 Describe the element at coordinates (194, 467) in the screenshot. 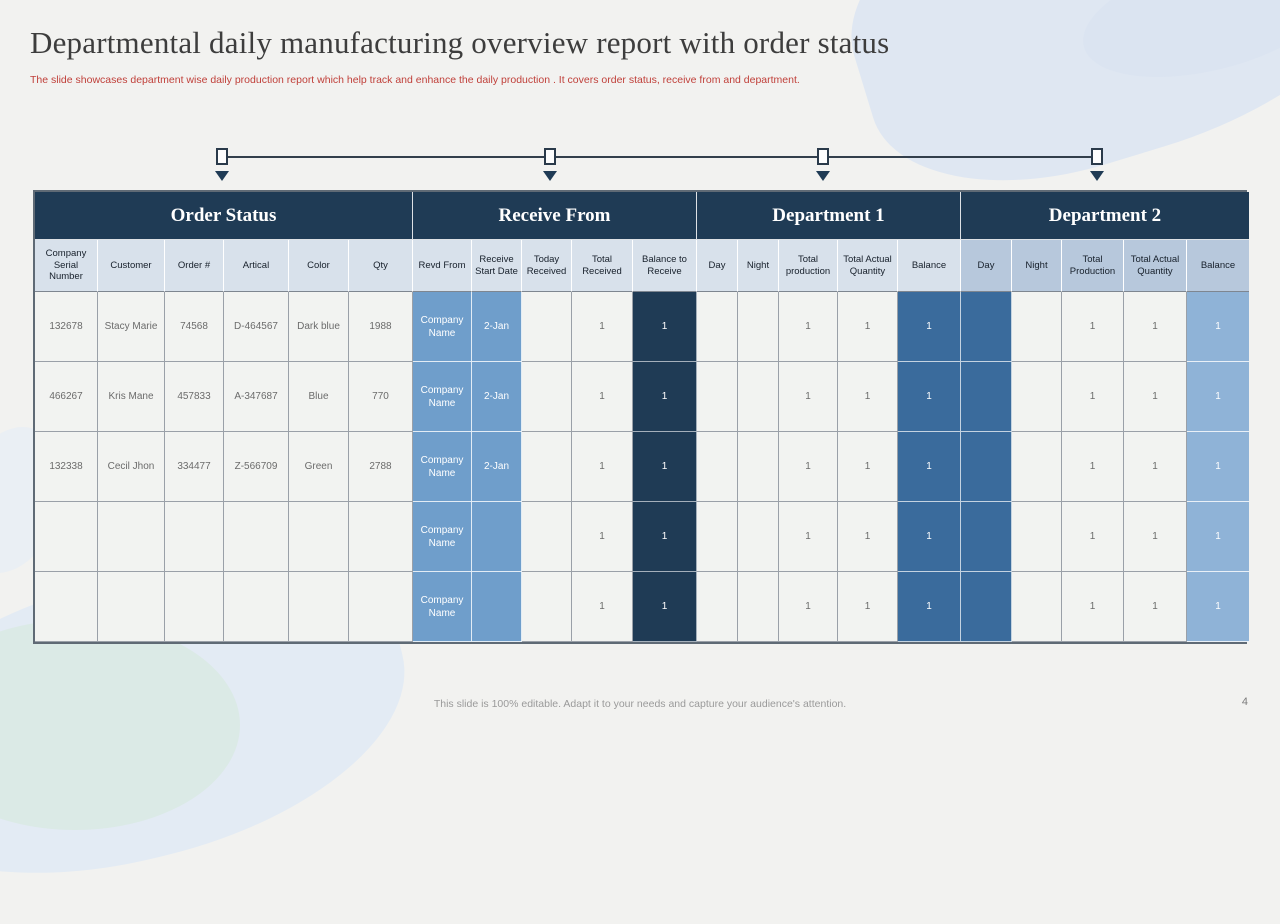

I see `table-cell: 334477` at that location.